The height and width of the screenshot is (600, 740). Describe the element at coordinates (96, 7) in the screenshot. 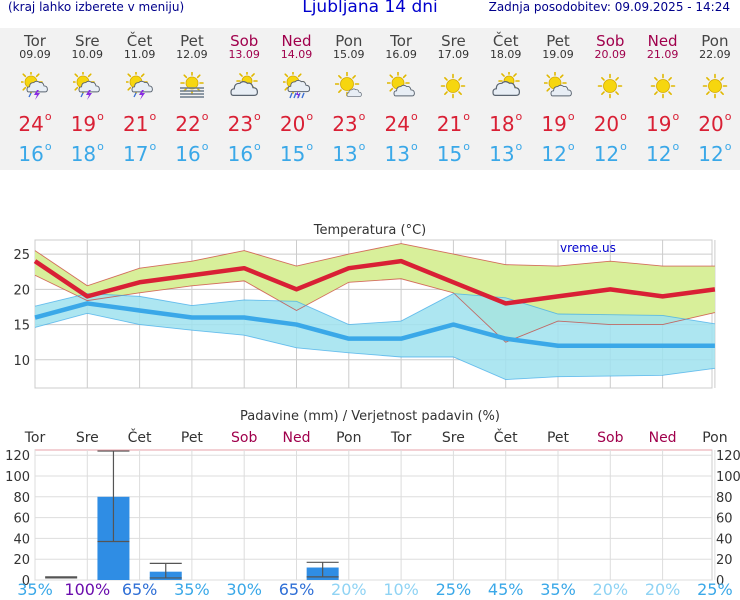

I see `menu-hint: (kraj lahko izberete v meniju)` at that location.